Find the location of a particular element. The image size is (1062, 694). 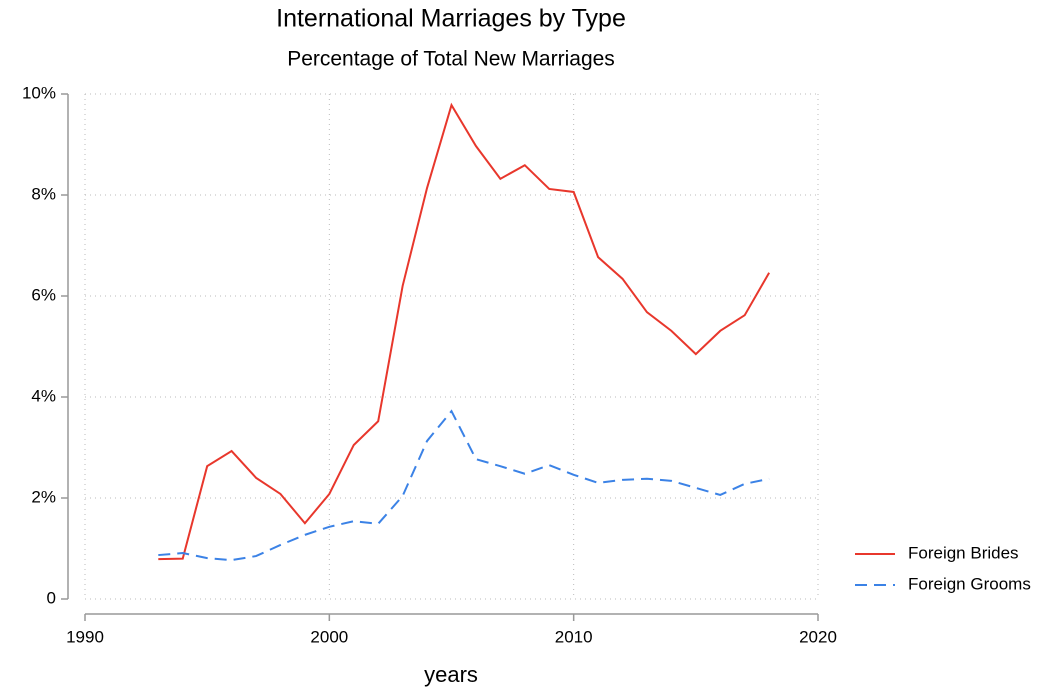

legend-label: Foreign Brides is located at coordinates (963, 552).